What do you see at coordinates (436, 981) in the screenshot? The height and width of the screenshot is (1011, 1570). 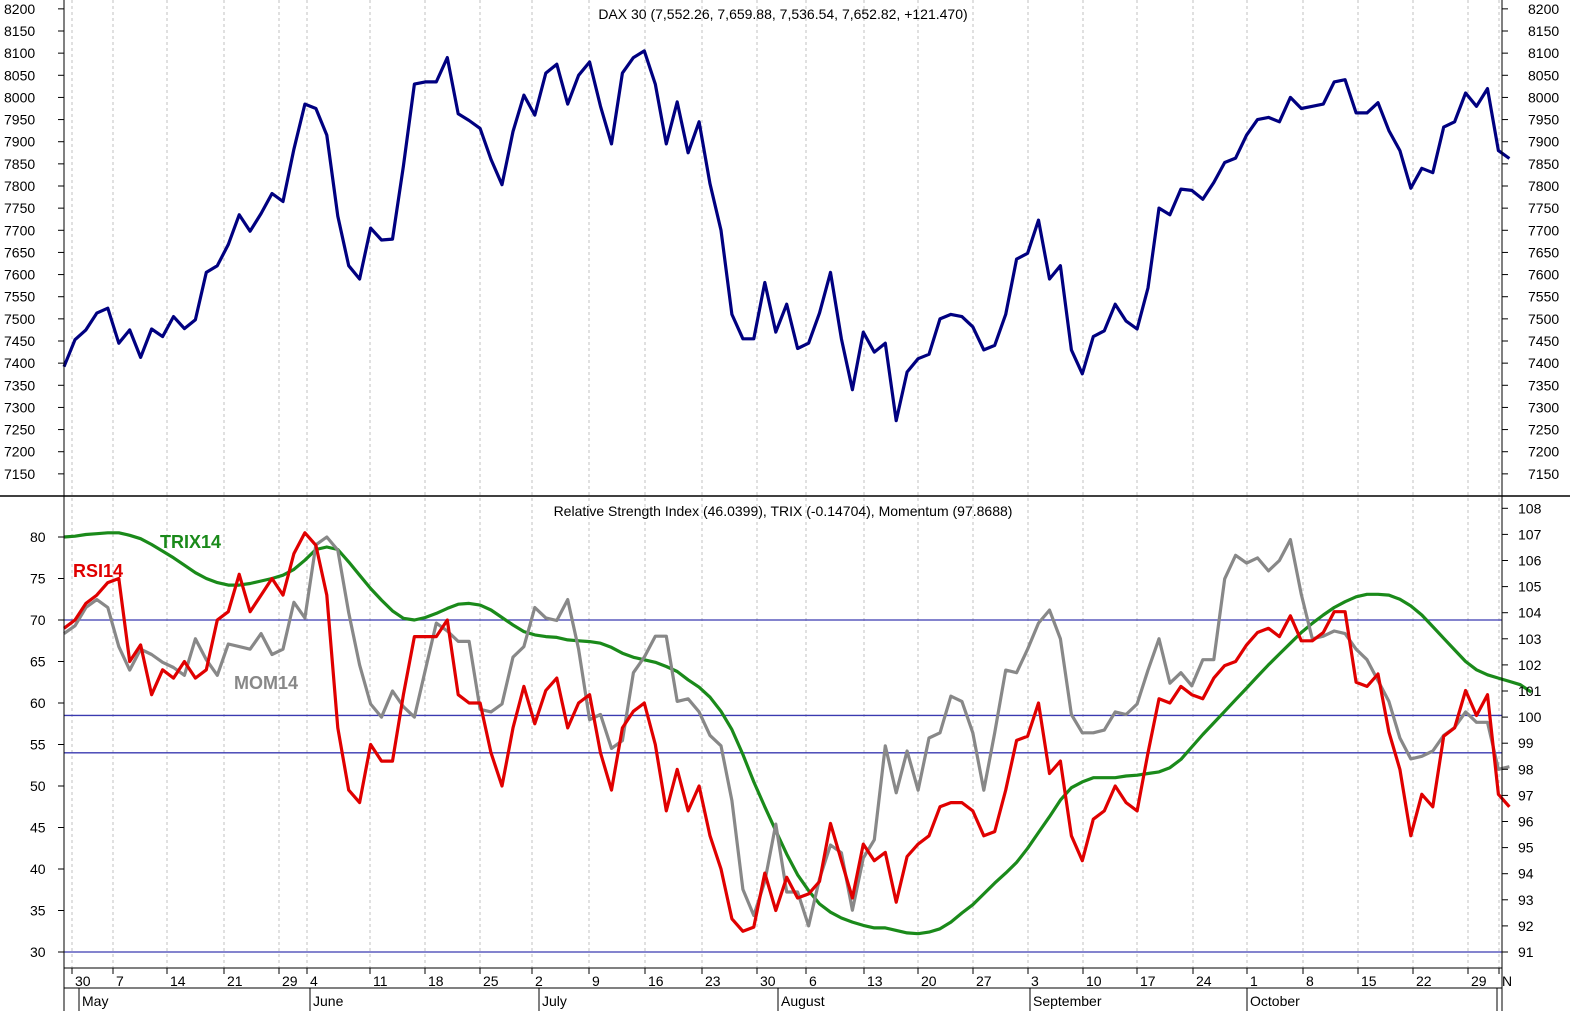 I see `x-day-label: 18` at bounding box center [436, 981].